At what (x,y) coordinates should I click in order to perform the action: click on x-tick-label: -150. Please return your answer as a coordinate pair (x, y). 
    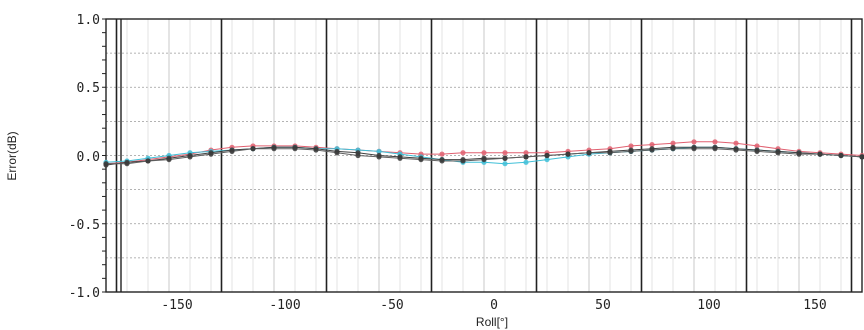
    Looking at the image, I should click on (176, 305).